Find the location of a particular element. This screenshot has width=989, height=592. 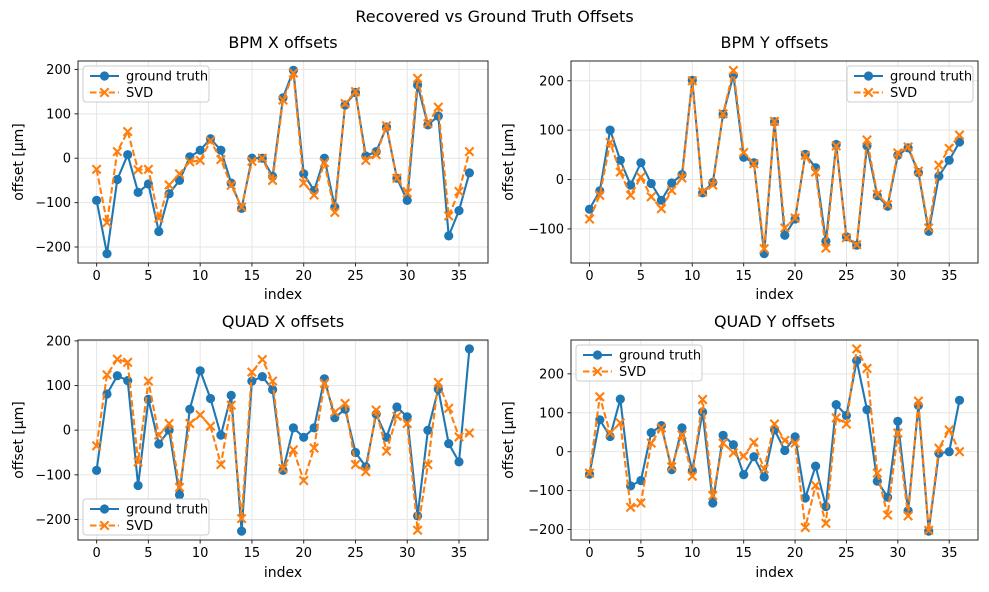

x-axis-label-bpm-x: index is located at coordinates (283, 295).